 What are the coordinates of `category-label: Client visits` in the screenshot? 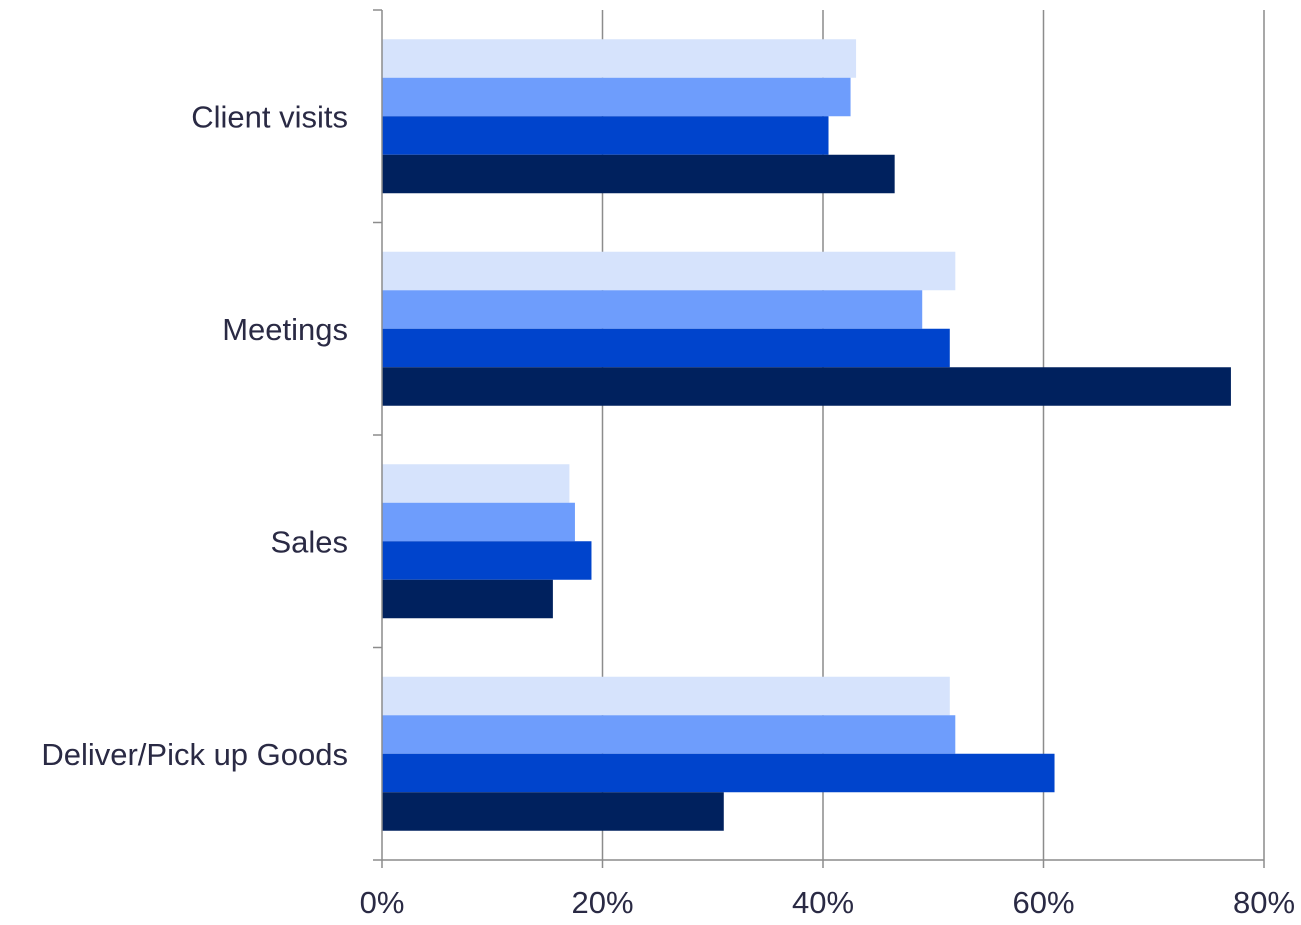 It's located at (269, 116).